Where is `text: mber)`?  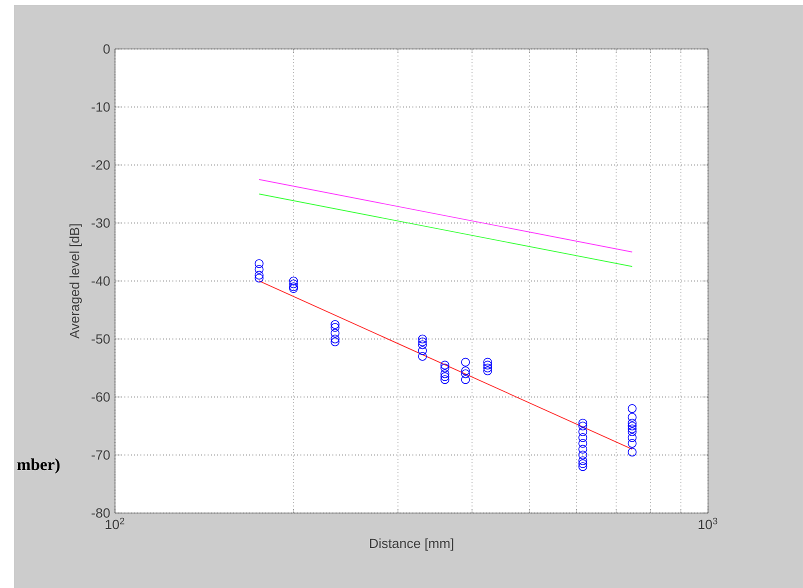 text: mber) is located at coordinates (38, 466).